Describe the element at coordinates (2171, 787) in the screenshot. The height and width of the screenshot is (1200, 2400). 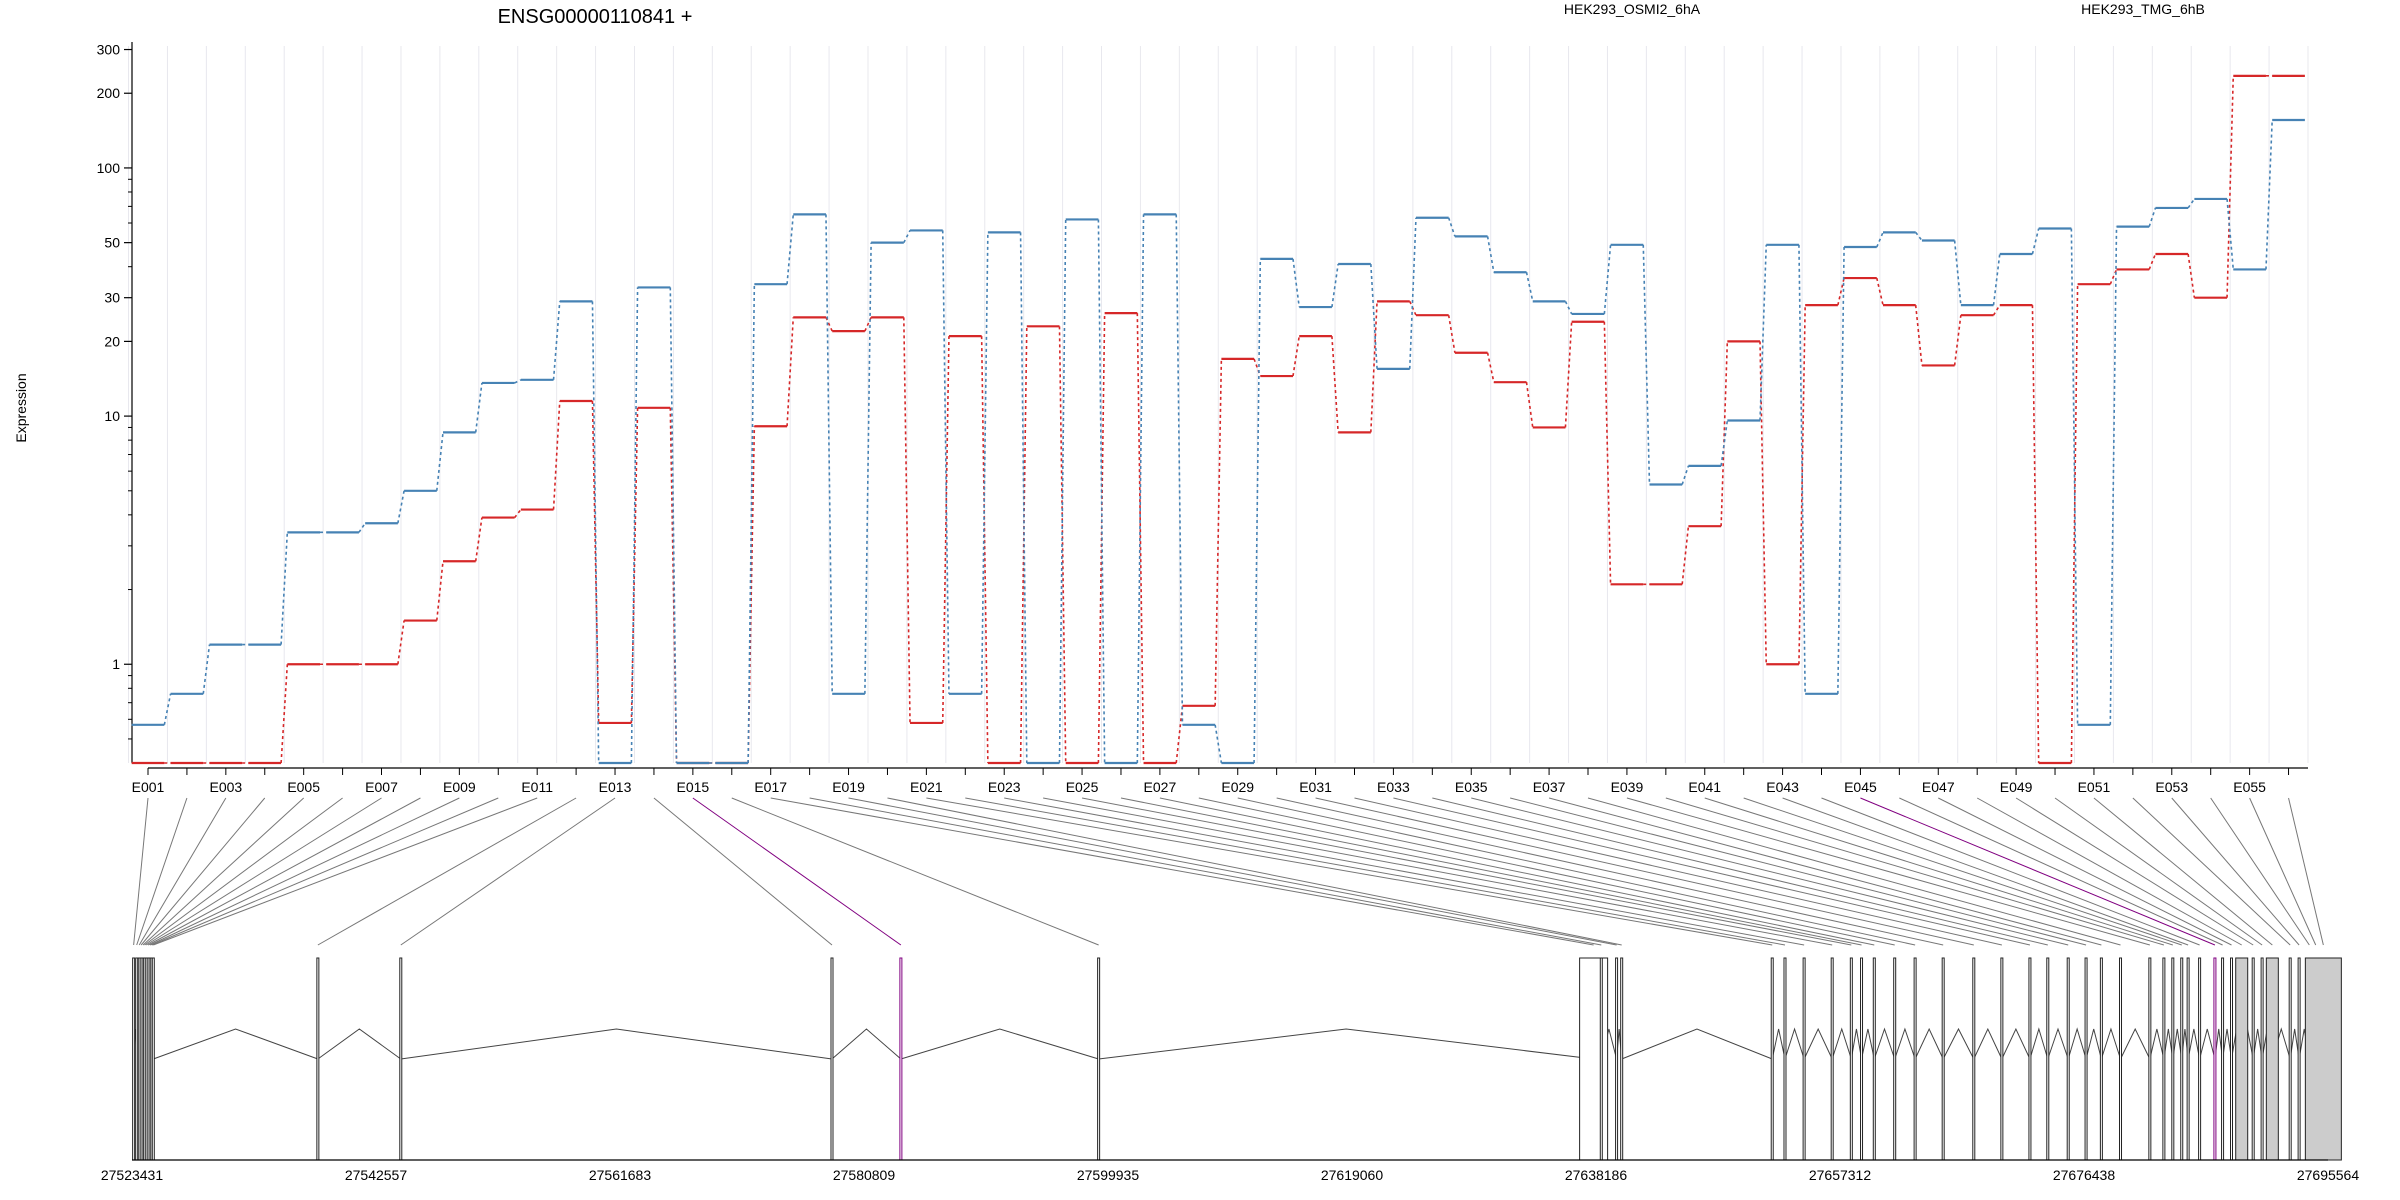
I see `x-tick-label: E053` at that location.